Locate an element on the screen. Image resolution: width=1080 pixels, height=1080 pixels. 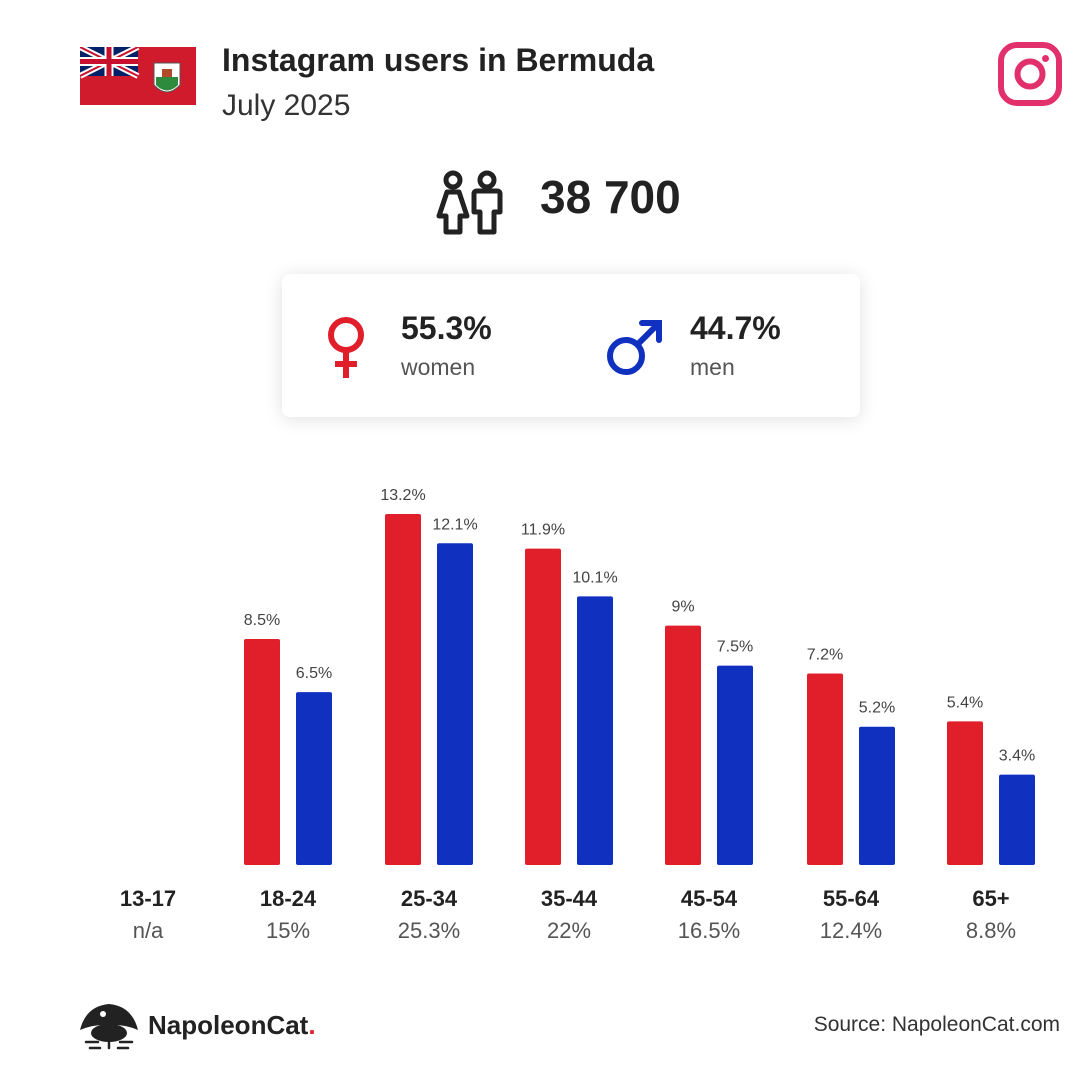
bar-value-label: 6.5% is located at coordinates (314, 673).